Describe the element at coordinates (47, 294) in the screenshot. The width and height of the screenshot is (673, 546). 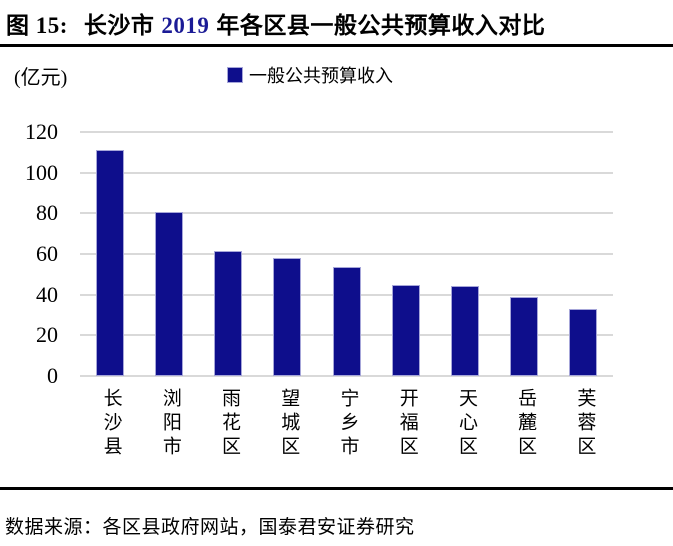
I see `y-axis-tick-label: 40` at that location.